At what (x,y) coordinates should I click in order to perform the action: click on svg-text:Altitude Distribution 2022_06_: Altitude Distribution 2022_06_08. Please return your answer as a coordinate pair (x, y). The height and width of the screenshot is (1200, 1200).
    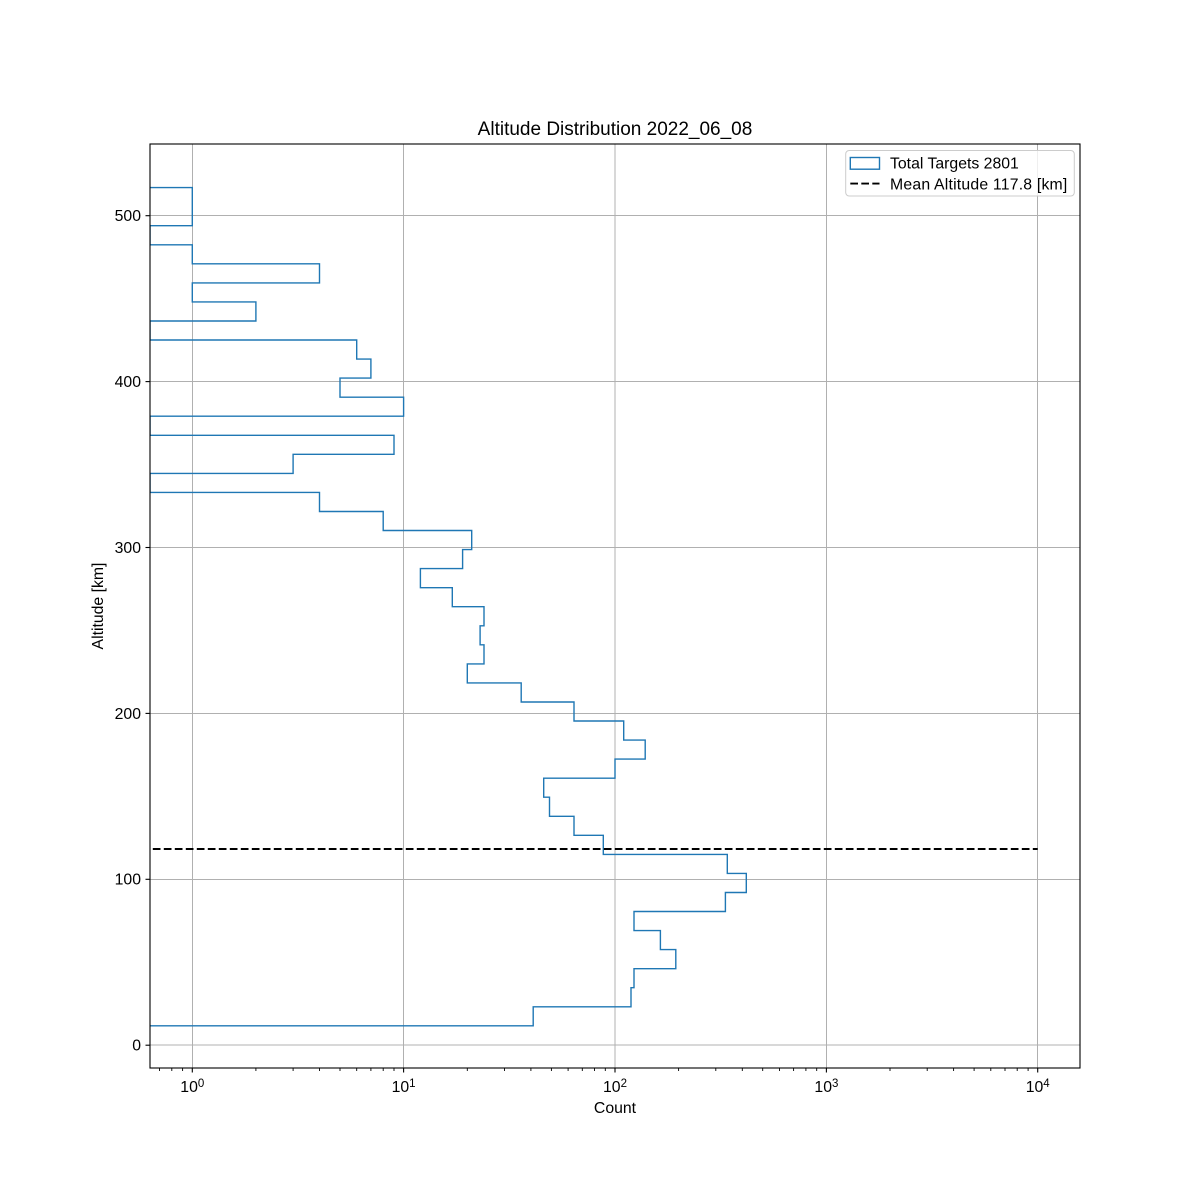
    Looking at the image, I should click on (615, 129).